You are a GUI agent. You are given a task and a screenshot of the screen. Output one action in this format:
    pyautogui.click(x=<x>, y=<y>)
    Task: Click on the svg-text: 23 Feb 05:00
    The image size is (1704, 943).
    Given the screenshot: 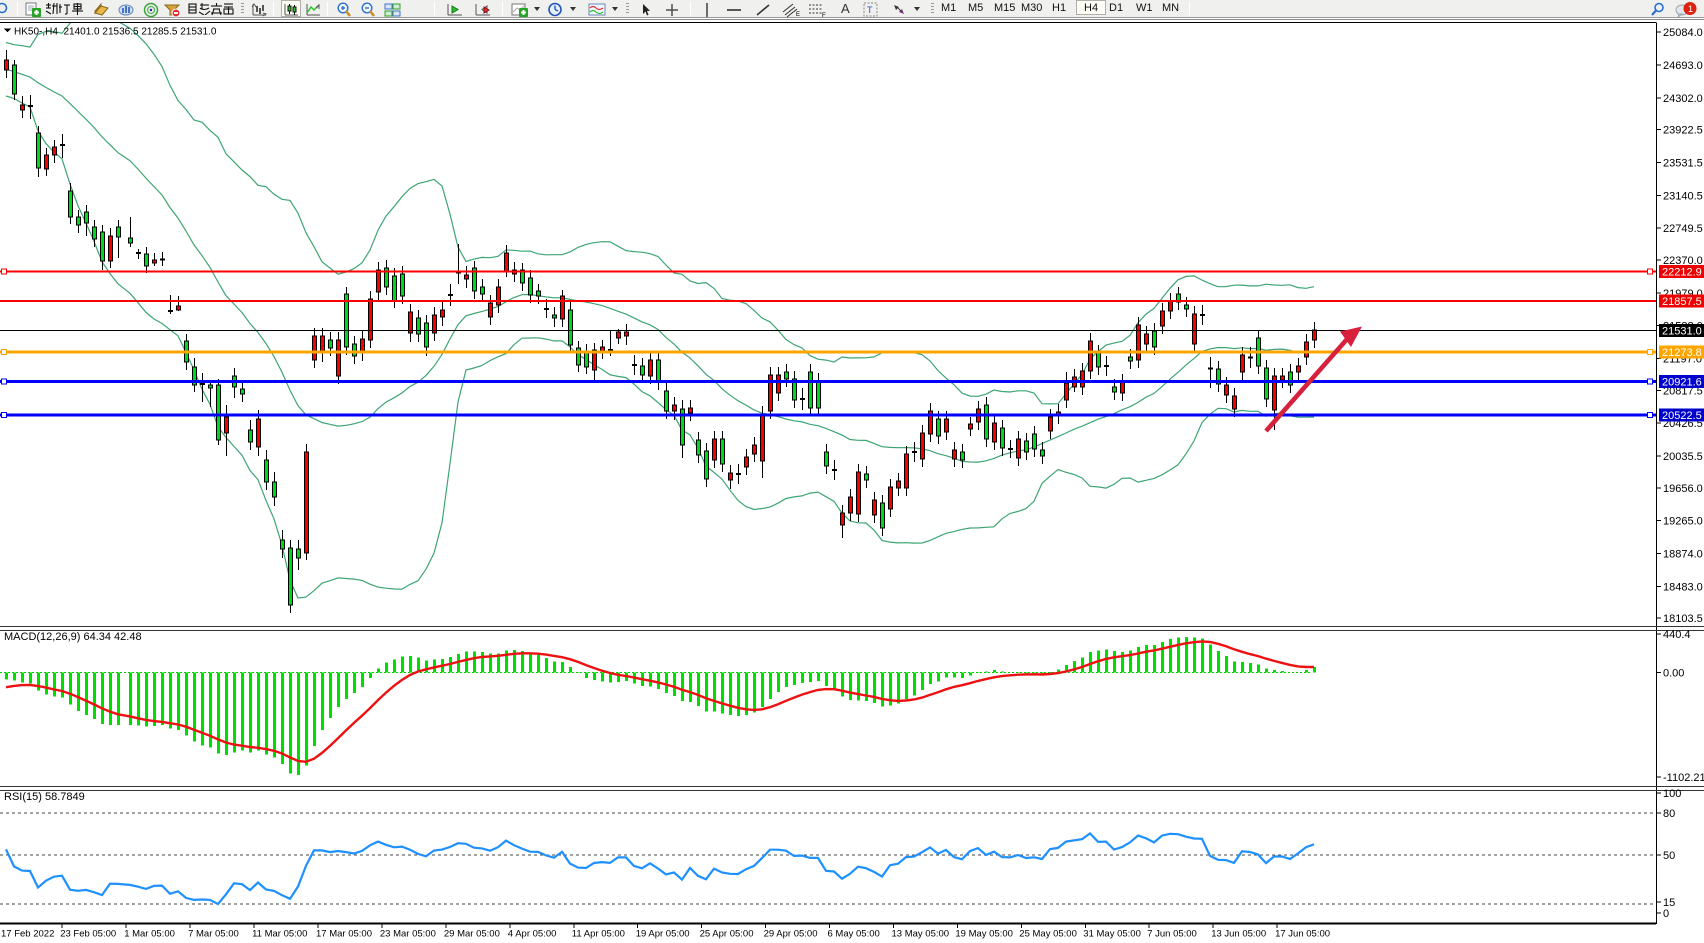 What is the action you would take?
    pyautogui.click(x=88, y=934)
    